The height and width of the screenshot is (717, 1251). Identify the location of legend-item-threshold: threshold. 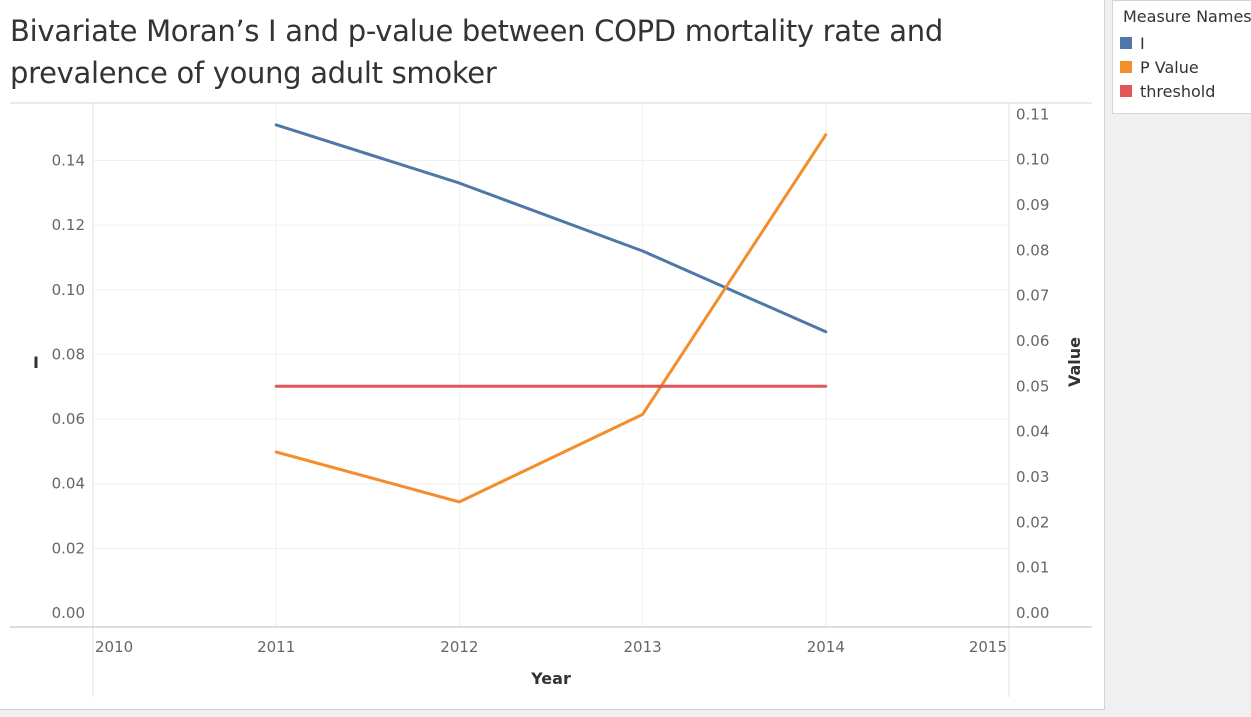
(1182, 91).